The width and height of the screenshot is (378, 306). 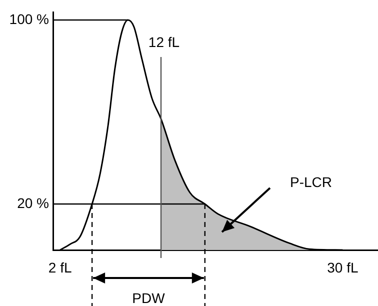 I want to click on ref-line-label: 12 fL, so click(x=164, y=42).